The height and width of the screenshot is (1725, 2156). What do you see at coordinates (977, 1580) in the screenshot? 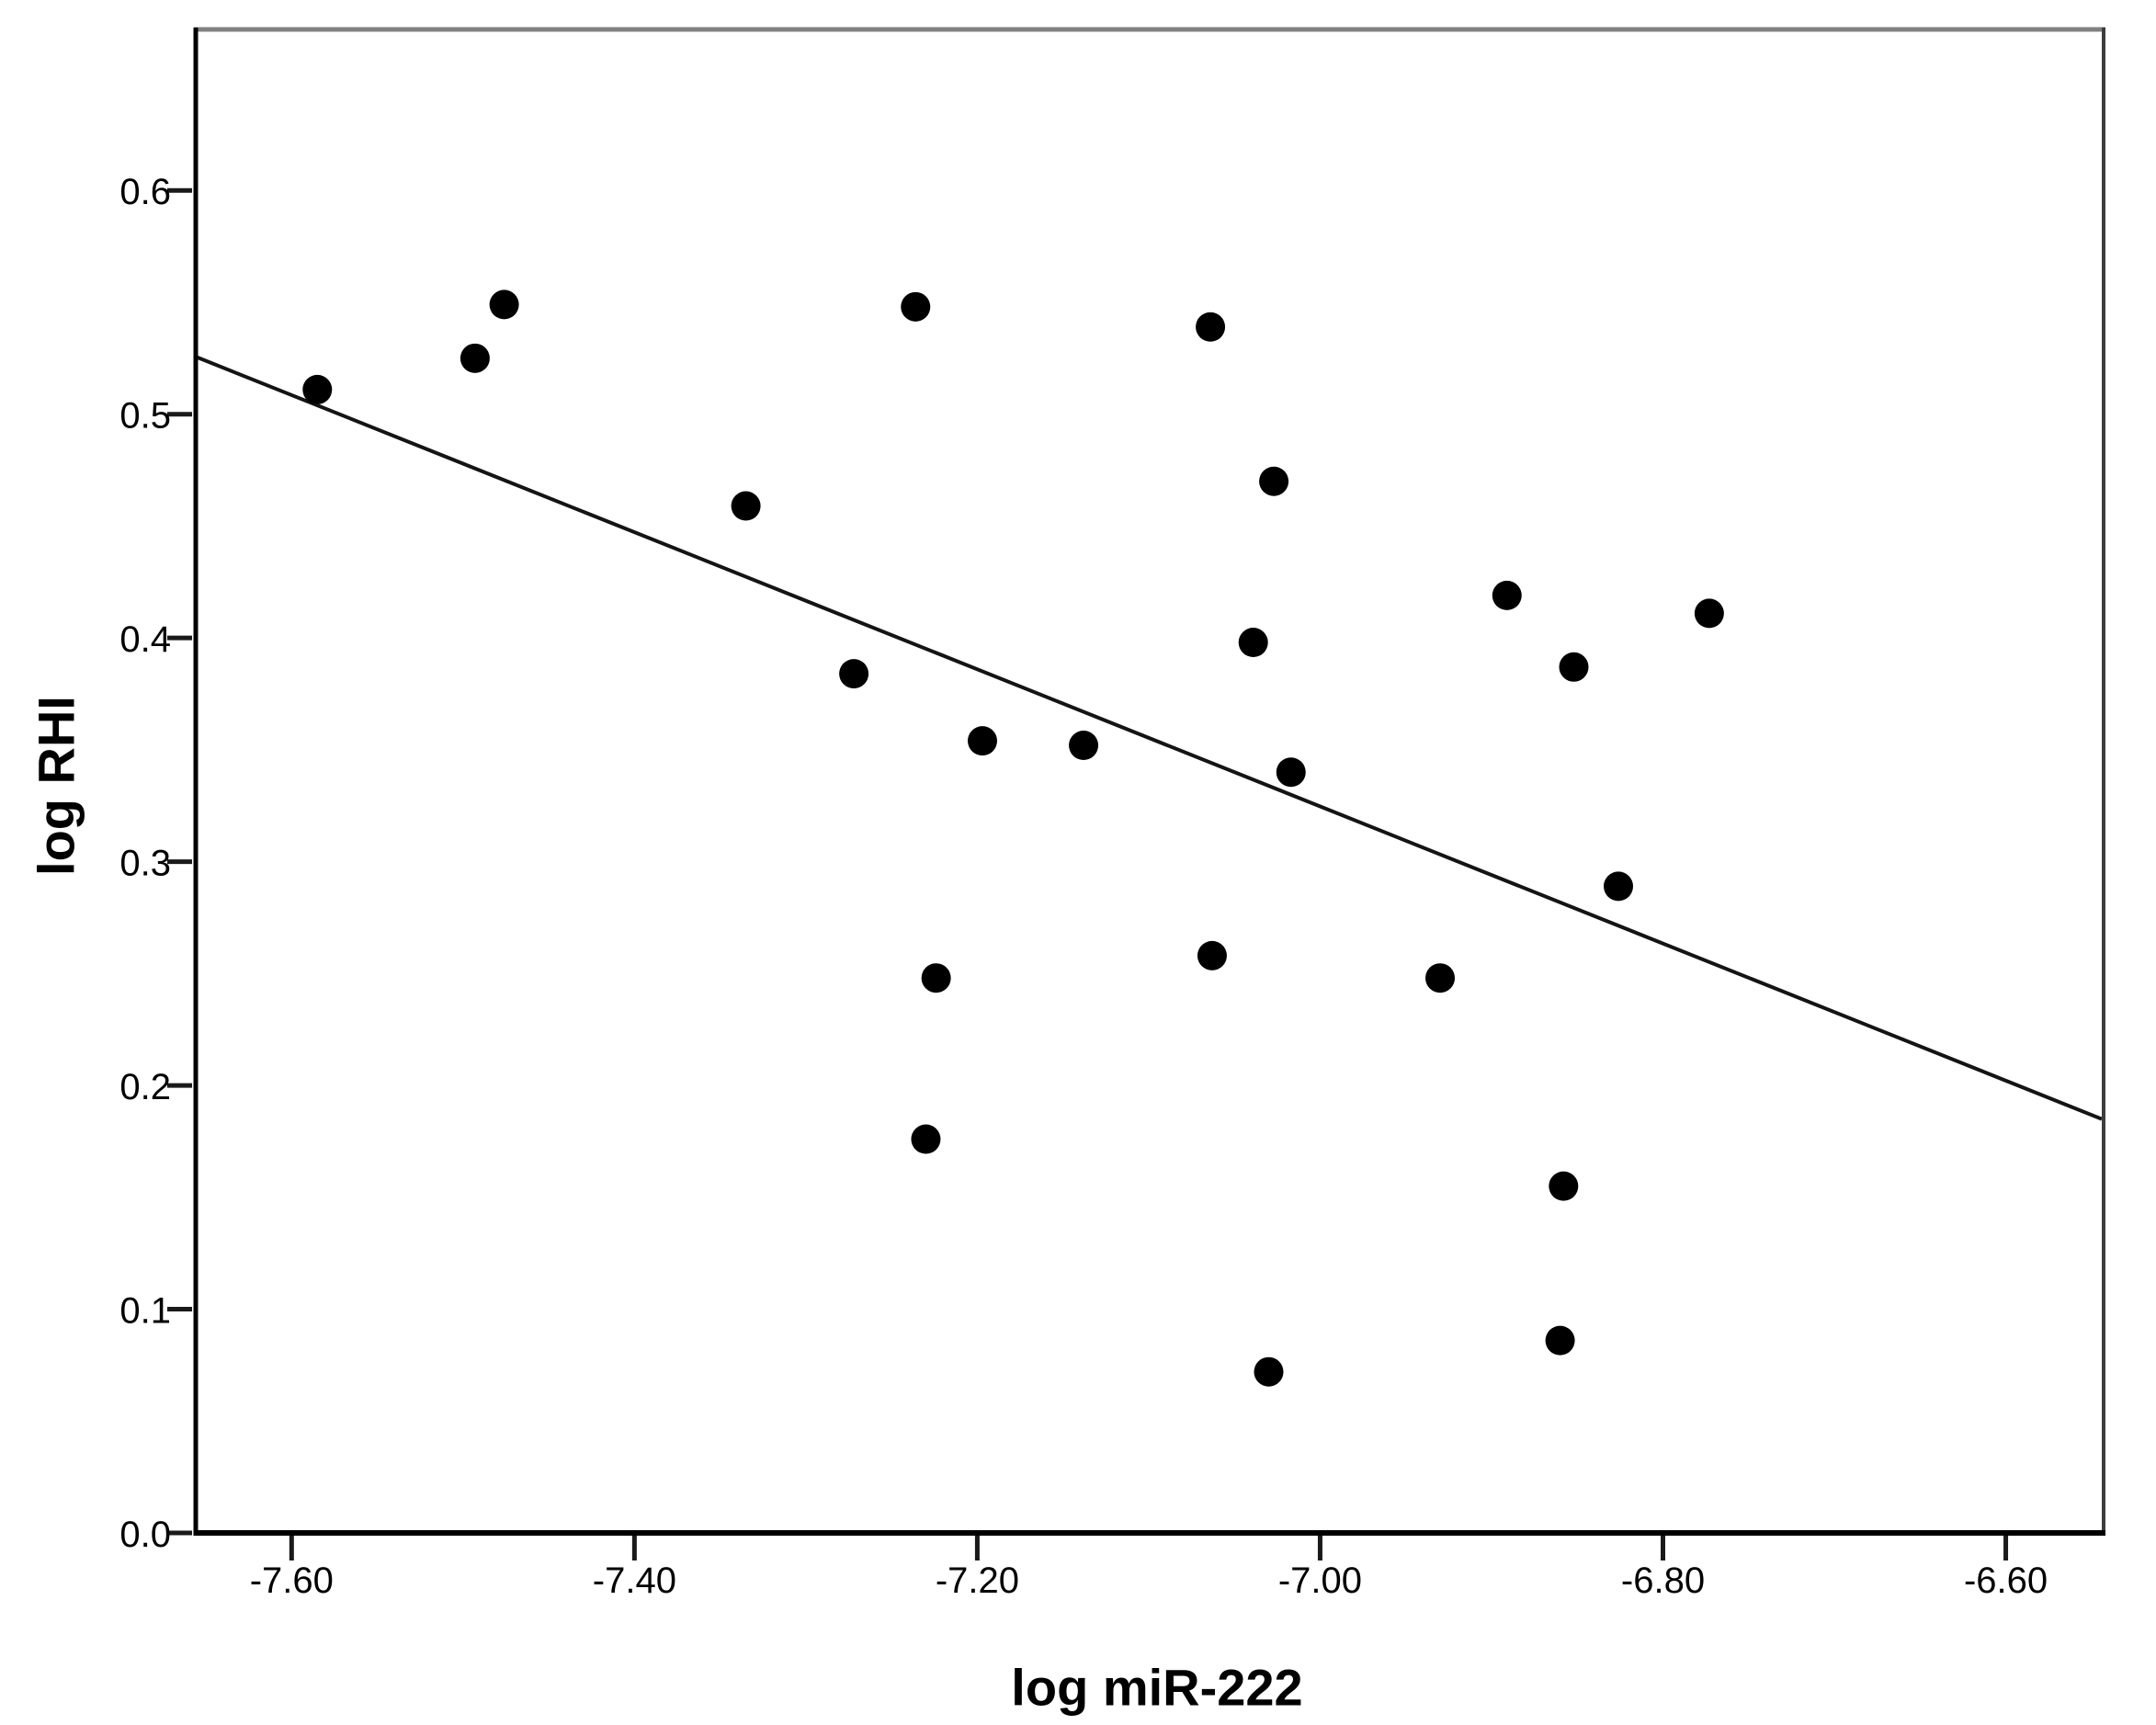
I see `x-tick-label: -7.20` at bounding box center [977, 1580].